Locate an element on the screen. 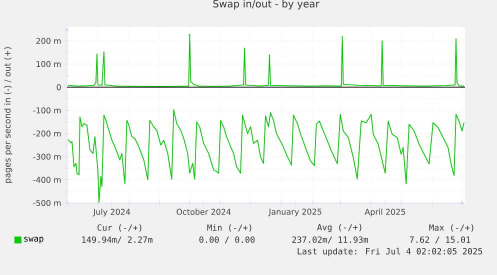 This screenshot has width=497, height=275. chart-title: Swap in/out - by year is located at coordinates (266, 5).